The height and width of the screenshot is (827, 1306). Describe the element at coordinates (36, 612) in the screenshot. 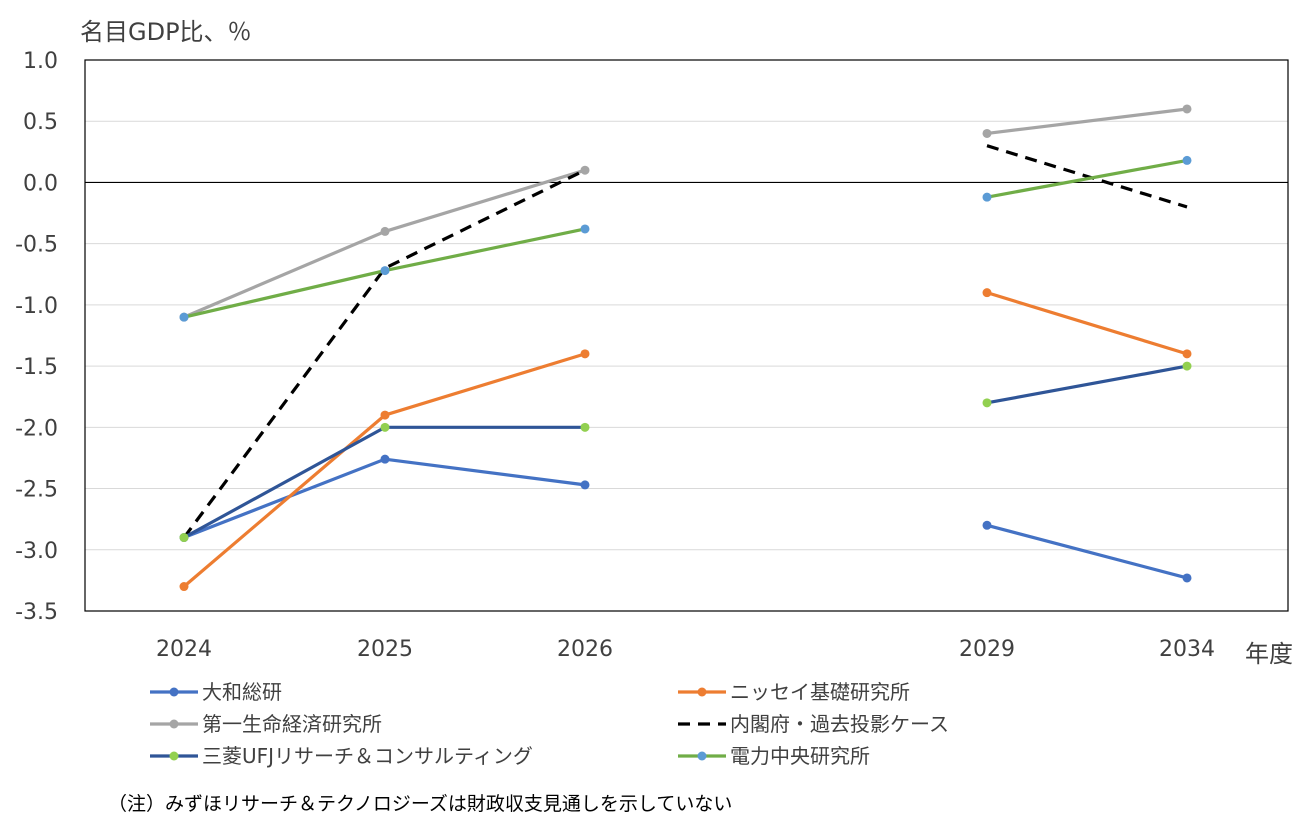

I see `y-tick-label: -3.5` at that location.